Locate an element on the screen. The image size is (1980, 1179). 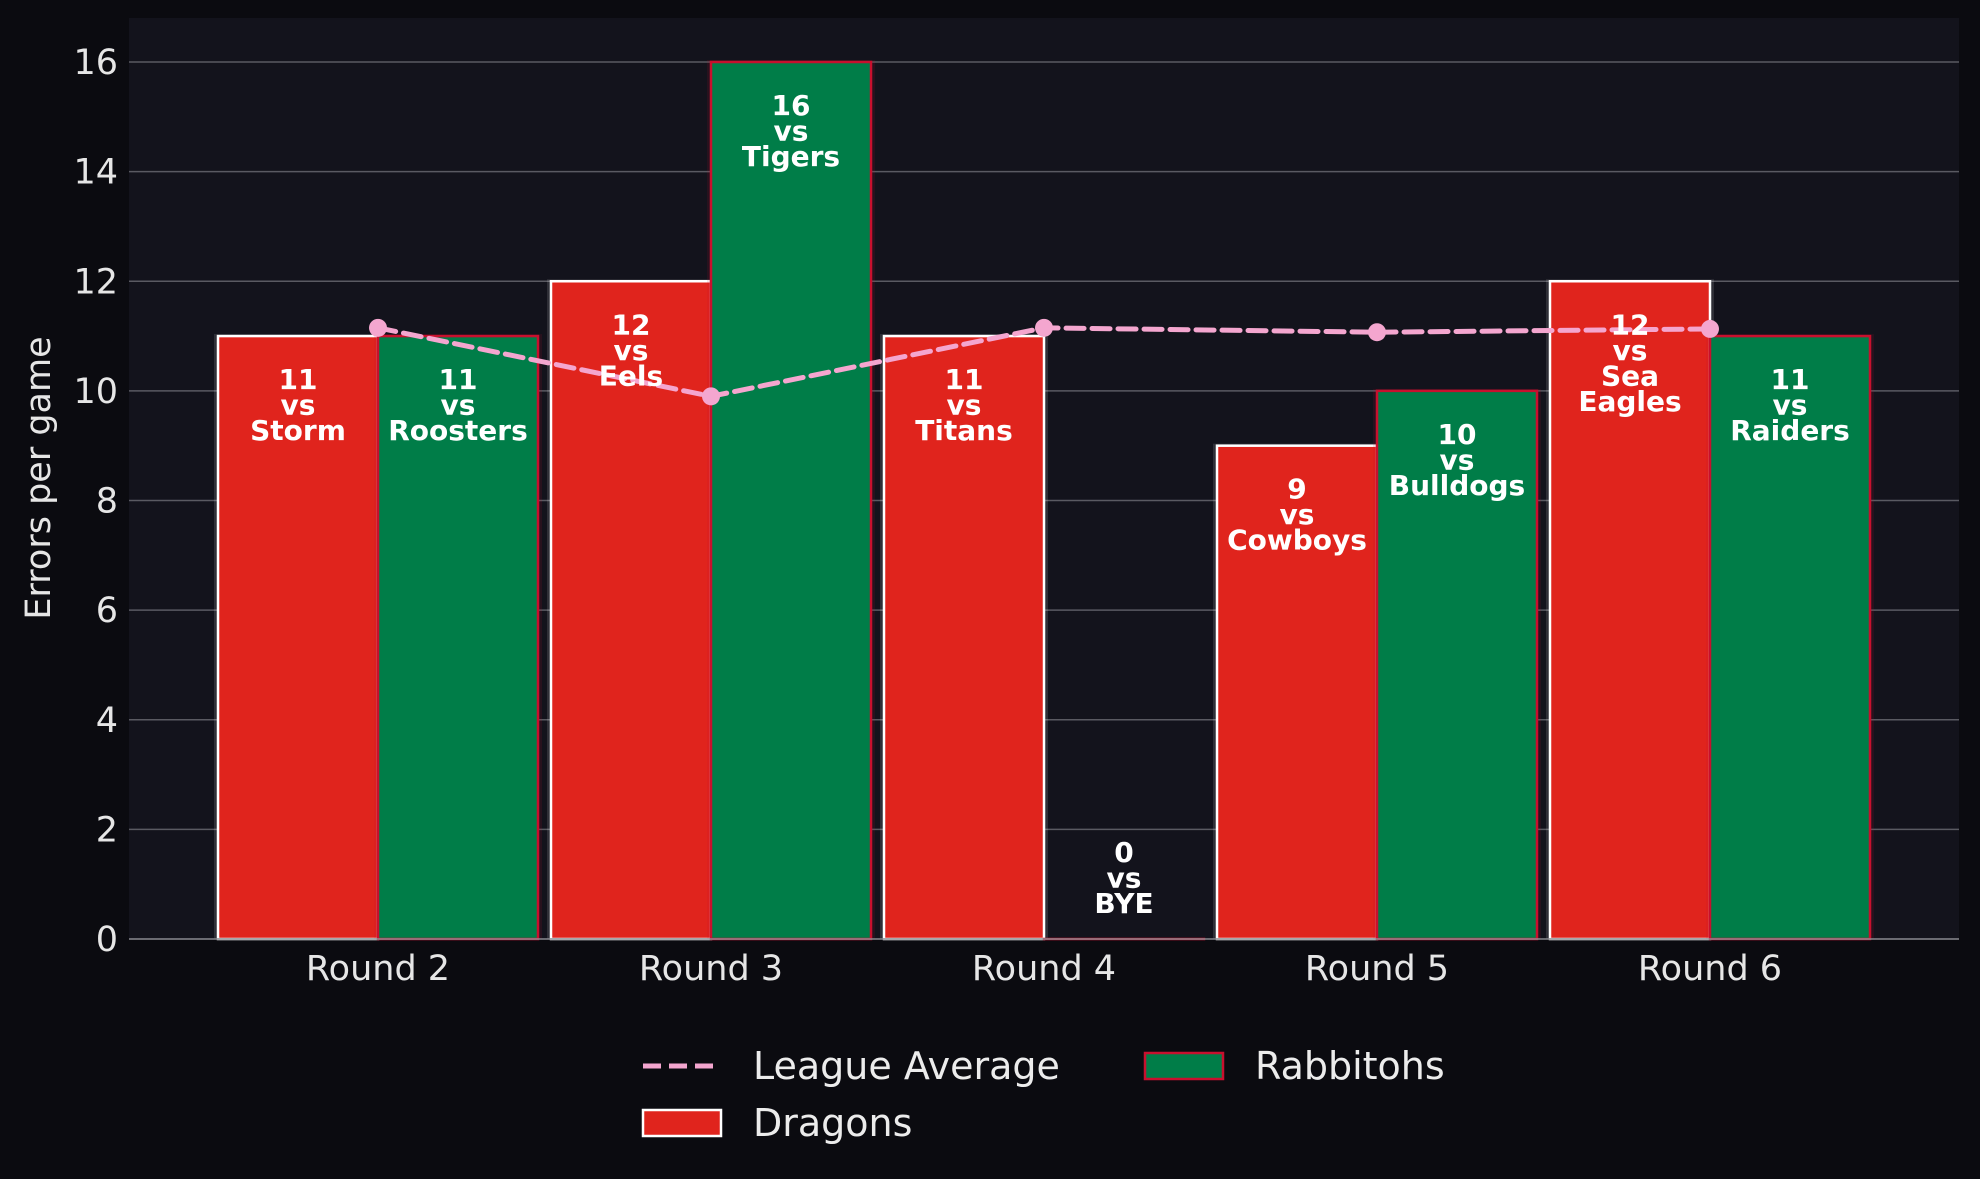
x-tick-label: Round 3 is located at coordinates (711, 969).